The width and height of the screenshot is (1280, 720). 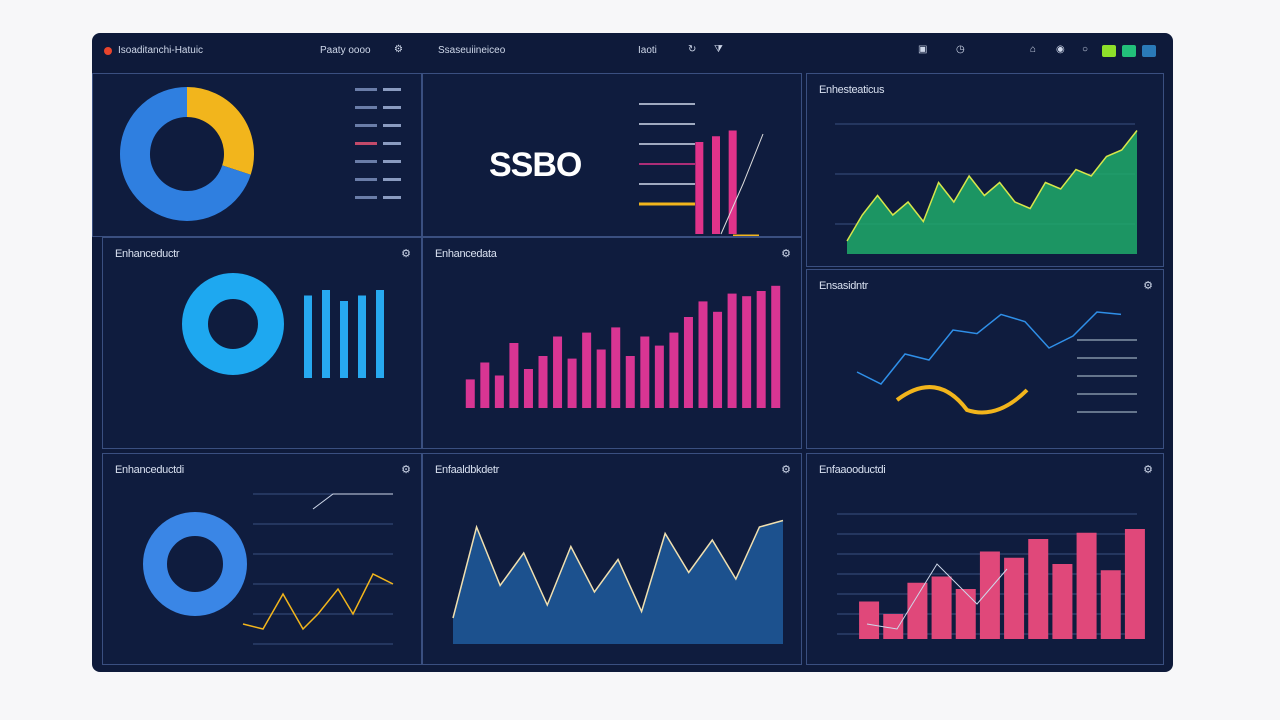 What do you see at coordinates (612, 155) in the screenshot?
I see `panel-kpi: SSBO` at bounding box center [612, 155].